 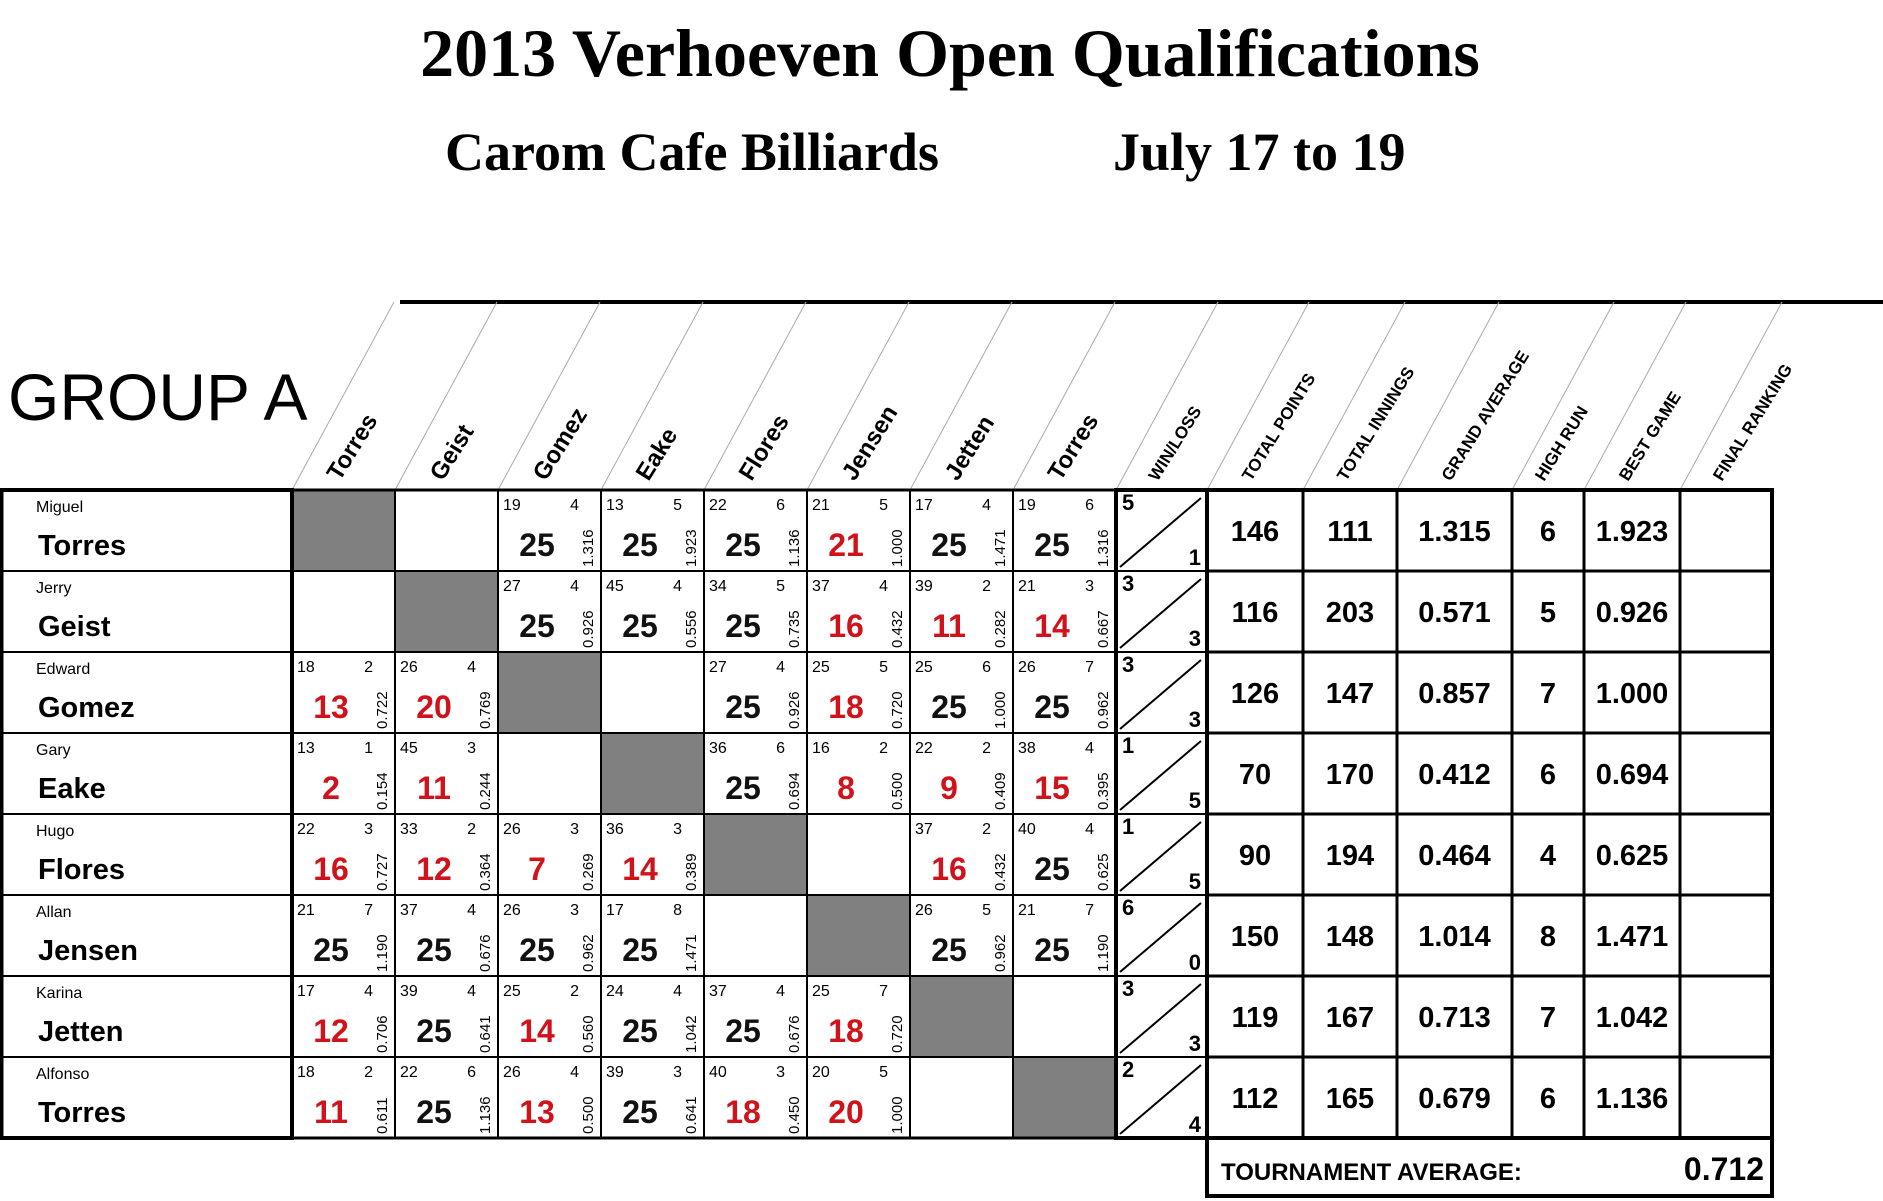 What do you see at coordinates (821, 748) in the screenshot?
I see `innings: 16` at bounding box center [821, 748].